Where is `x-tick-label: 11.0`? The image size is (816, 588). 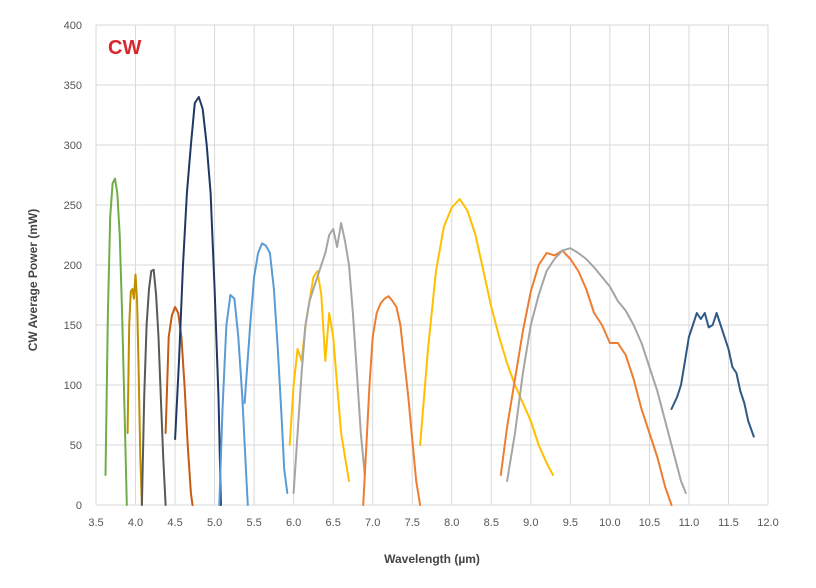
x-tick-label: 11.0 is located at coordinates (689, 523).